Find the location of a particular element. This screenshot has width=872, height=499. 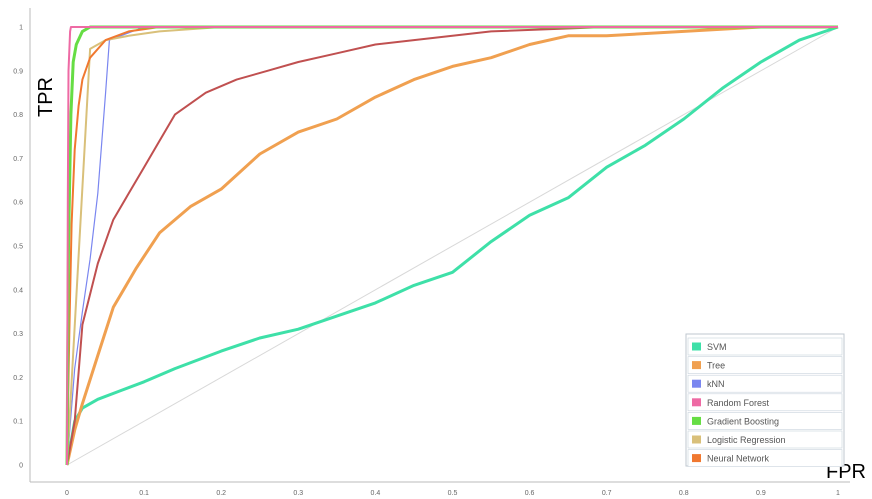

x-tick-label: 0.1 is located at coordinates (144, 493).